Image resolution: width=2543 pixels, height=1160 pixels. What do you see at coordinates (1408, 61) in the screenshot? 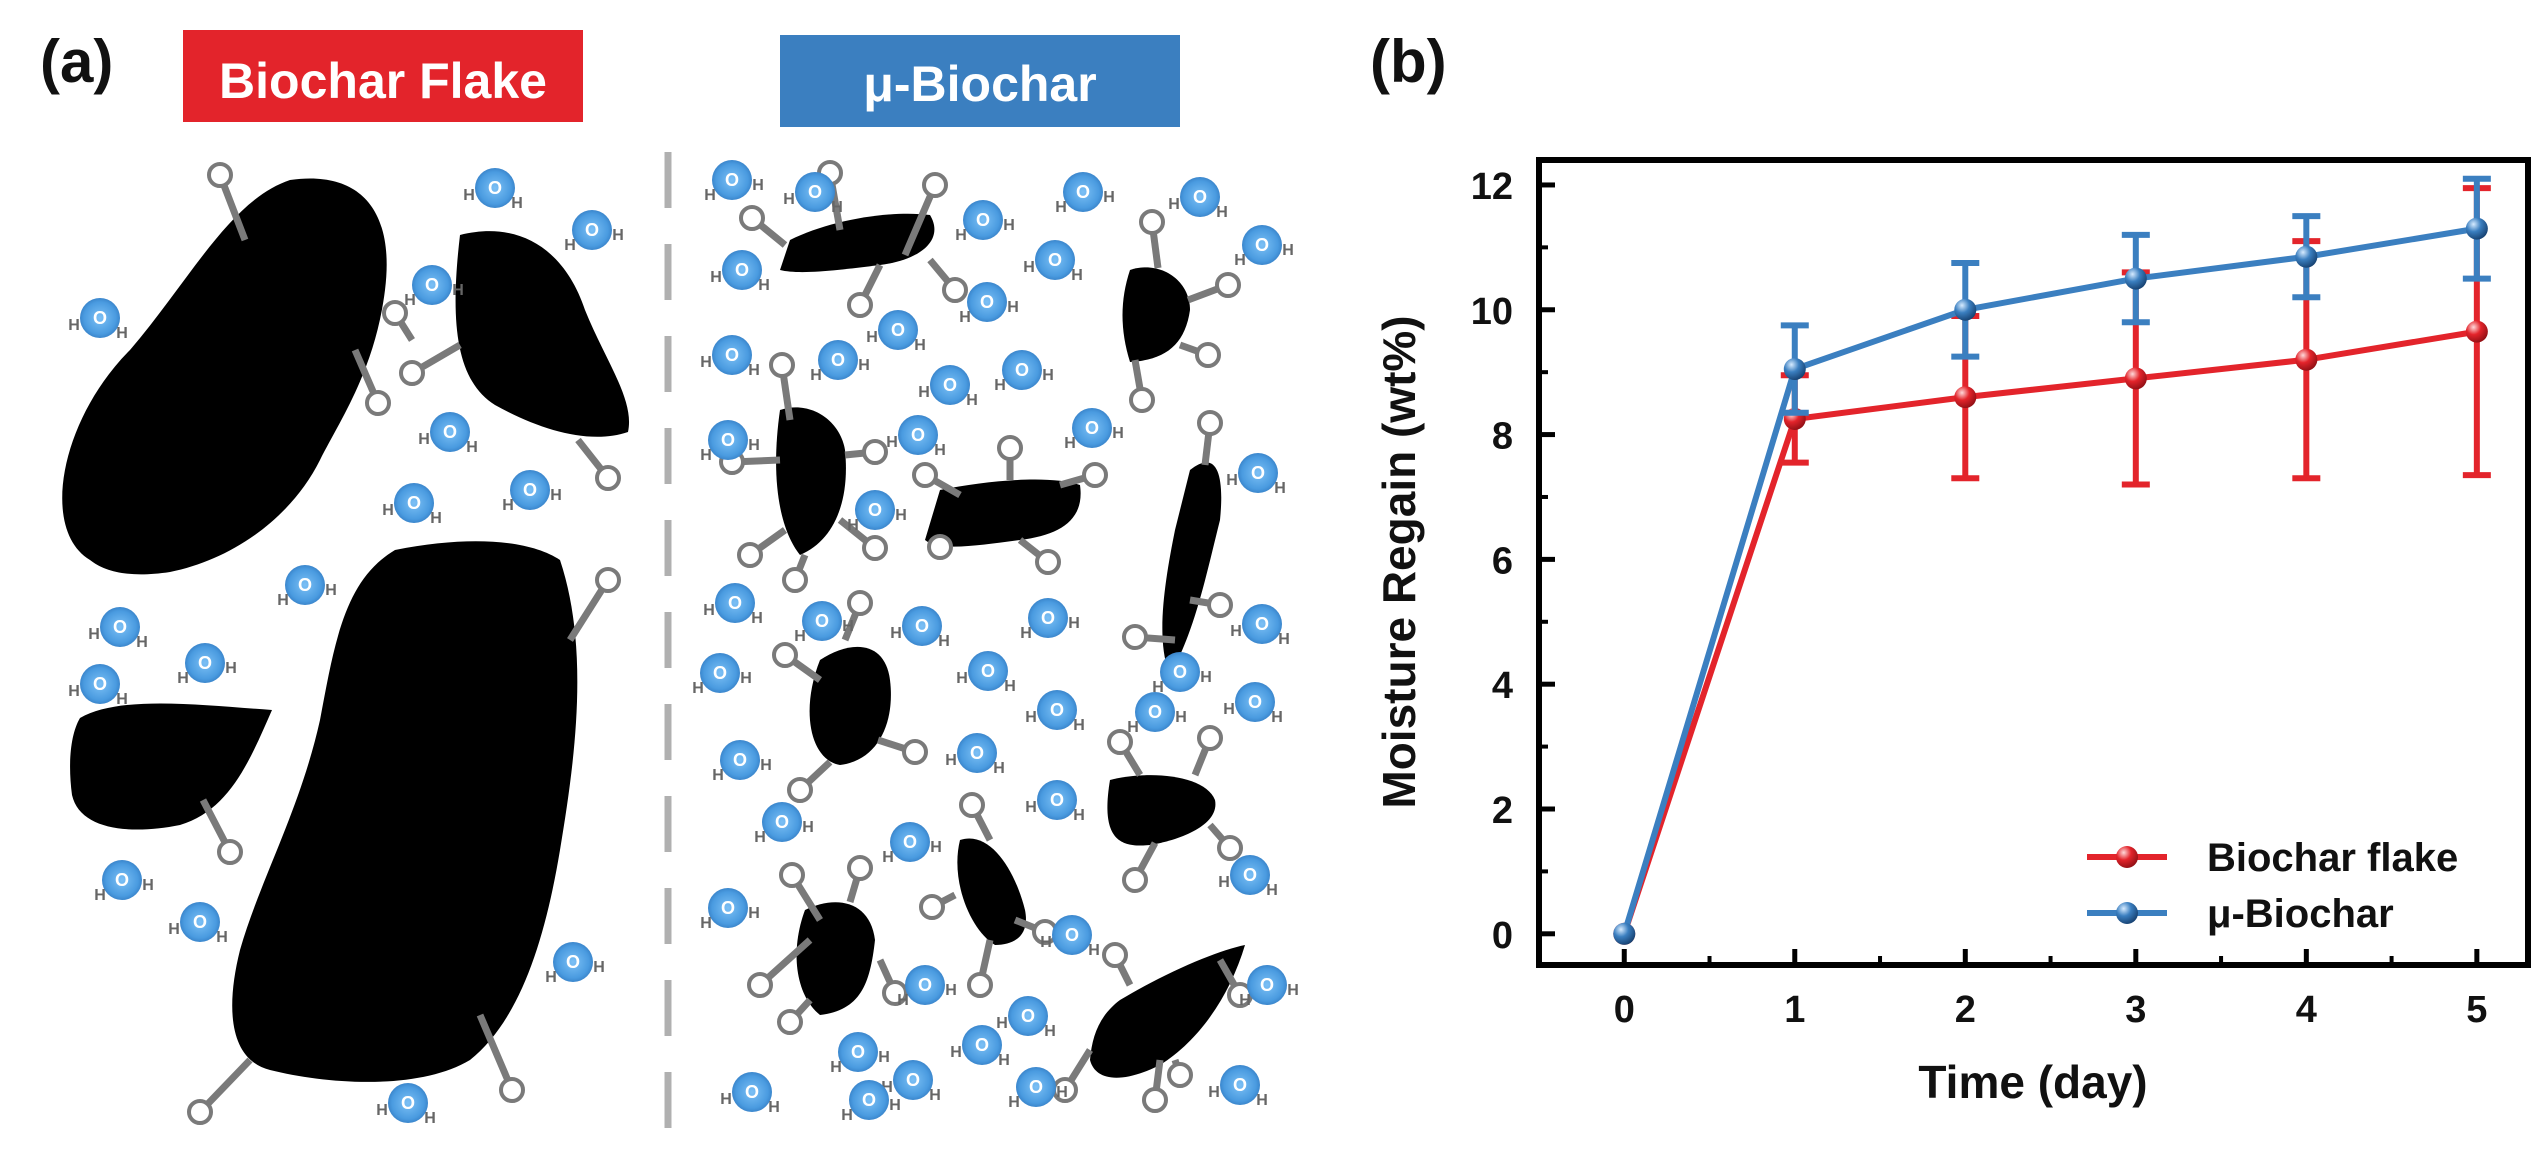
I see `panel-b-label: (b)` at bounding box center [1408, 61].